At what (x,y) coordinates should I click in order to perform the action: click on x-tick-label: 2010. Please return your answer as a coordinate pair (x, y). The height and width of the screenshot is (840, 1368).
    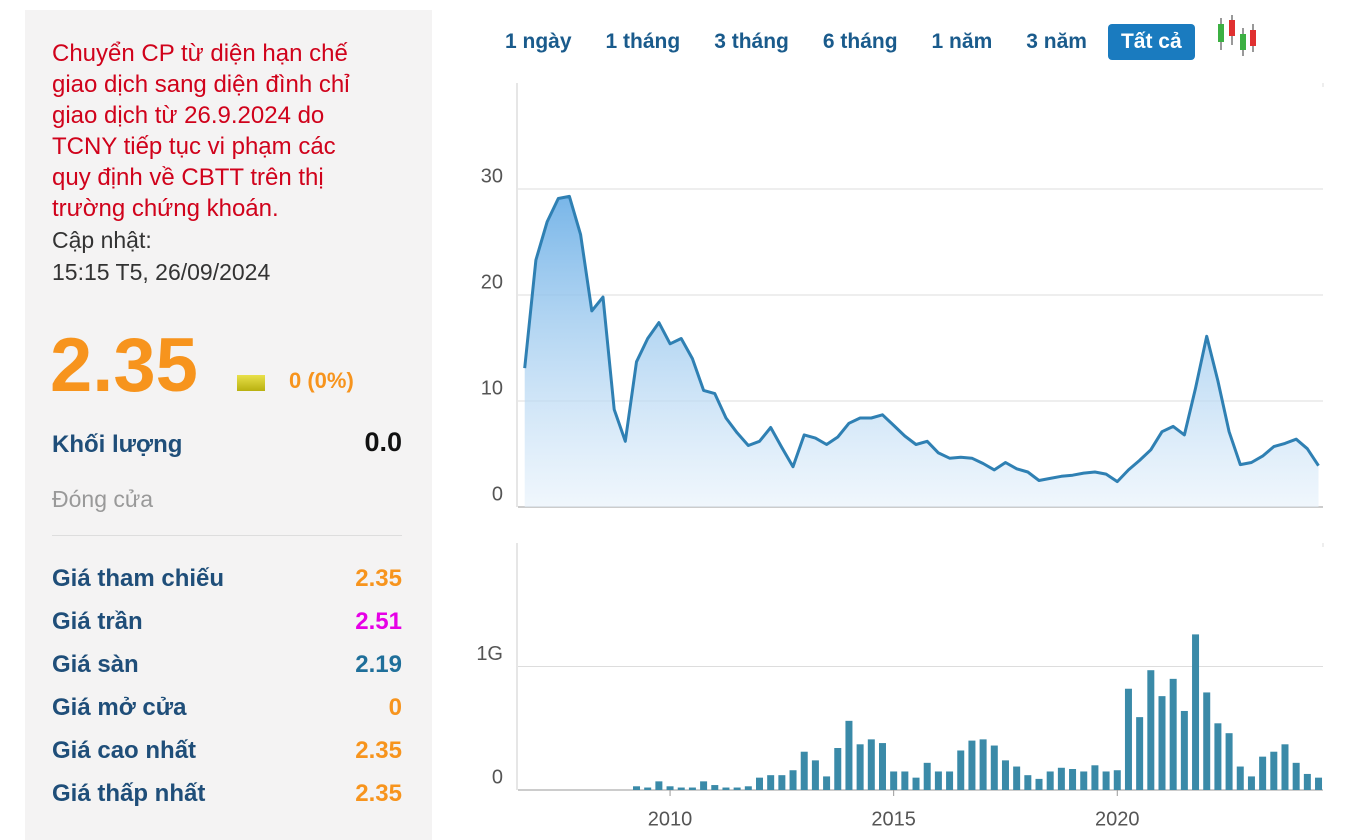
    Looking at the image, I should click on (670, 819).